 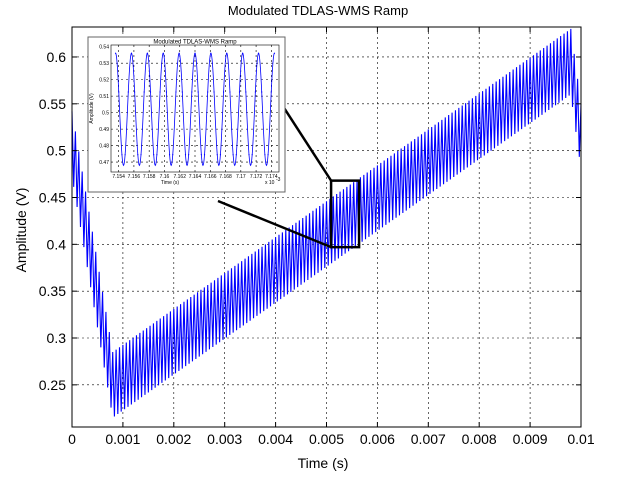 I want to click on x-tick-label: 0.001, so click(x=122, y=439).